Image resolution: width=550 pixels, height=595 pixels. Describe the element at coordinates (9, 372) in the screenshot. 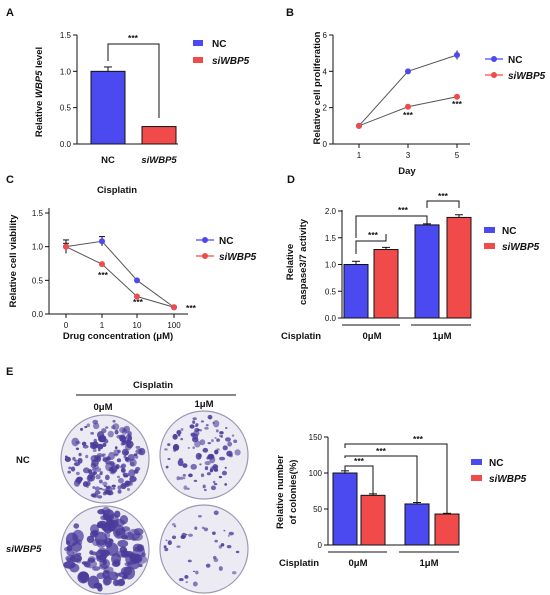

I see `panel-e-label: E` at that location.